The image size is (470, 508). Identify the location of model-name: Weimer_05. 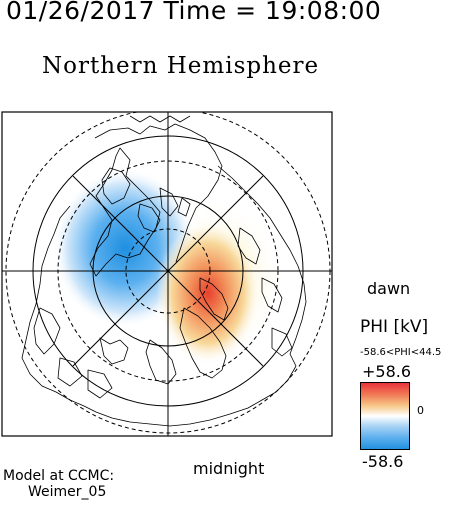
(67, 492).